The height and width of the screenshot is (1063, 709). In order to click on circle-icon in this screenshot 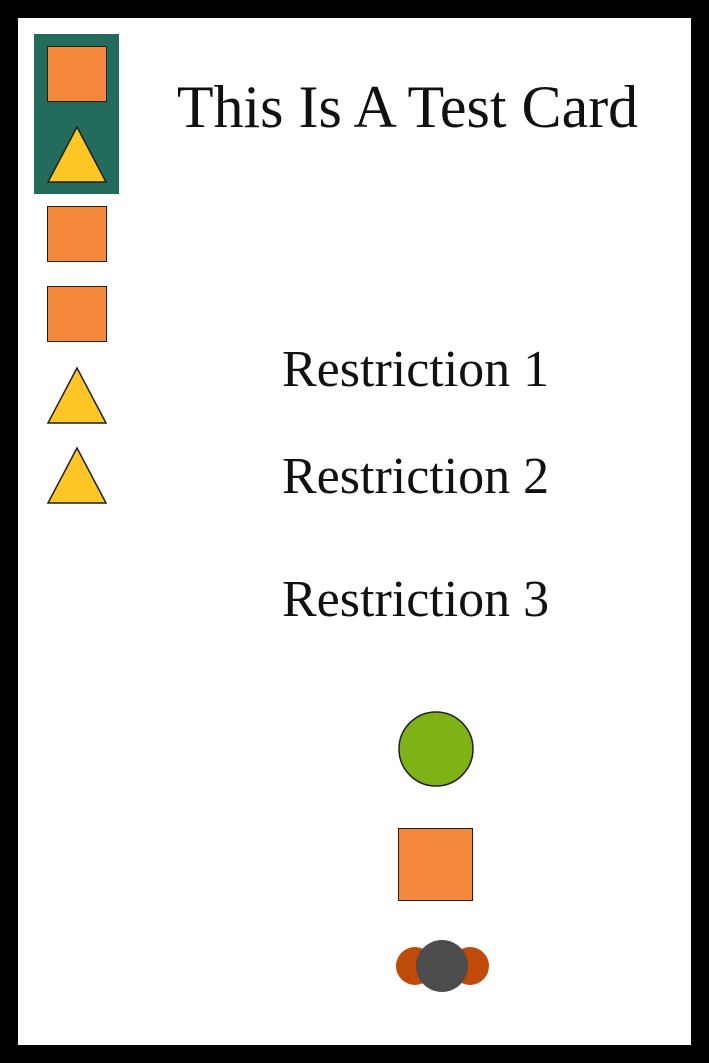, I will do `click(436, 750)`.